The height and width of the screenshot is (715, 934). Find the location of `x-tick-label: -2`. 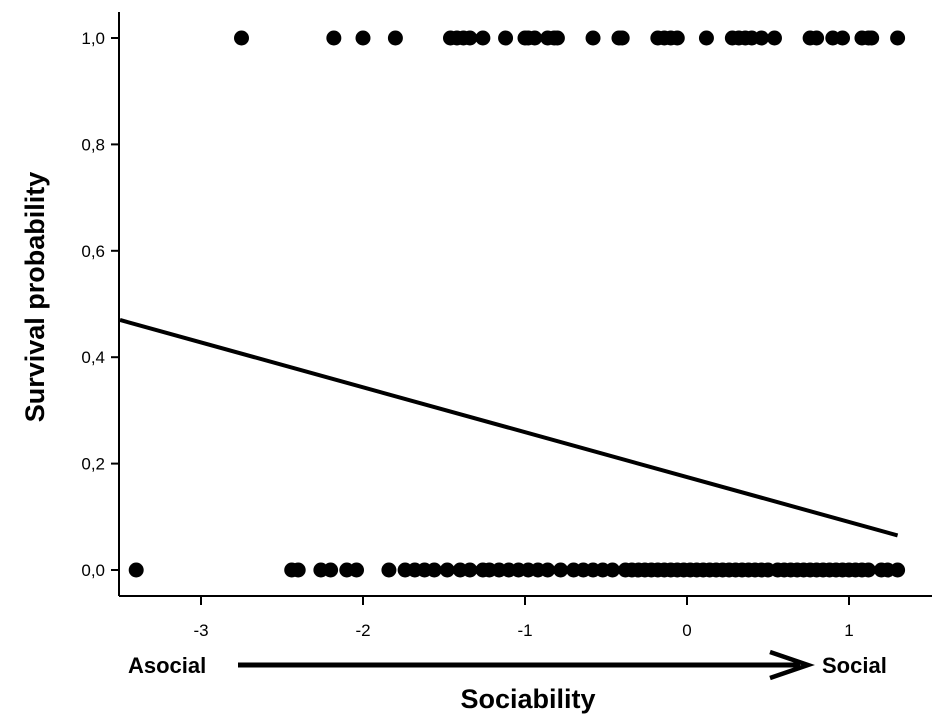

x-tick-label: -2 is located at coordinates (362, 630).